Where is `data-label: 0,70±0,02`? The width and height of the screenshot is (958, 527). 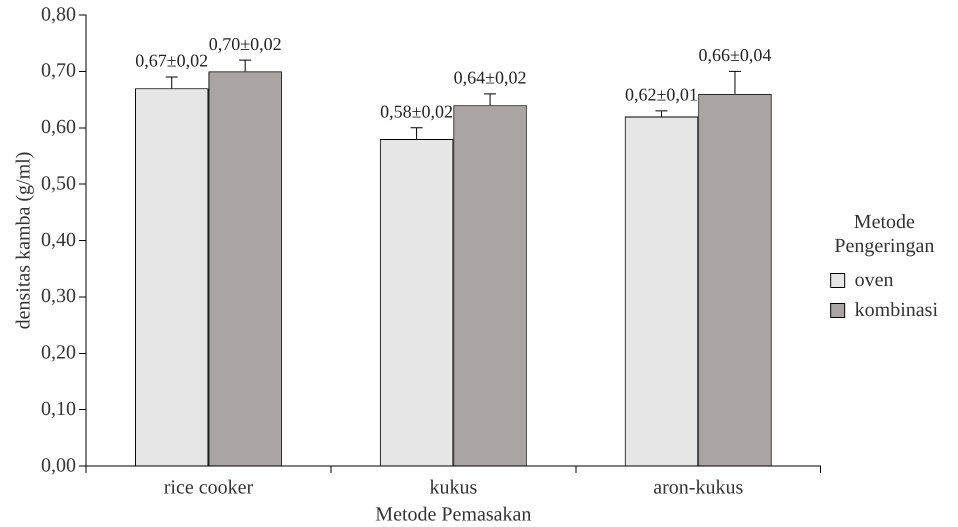 data-label: 0,70±0,02 is located at coordinates (245, 44).